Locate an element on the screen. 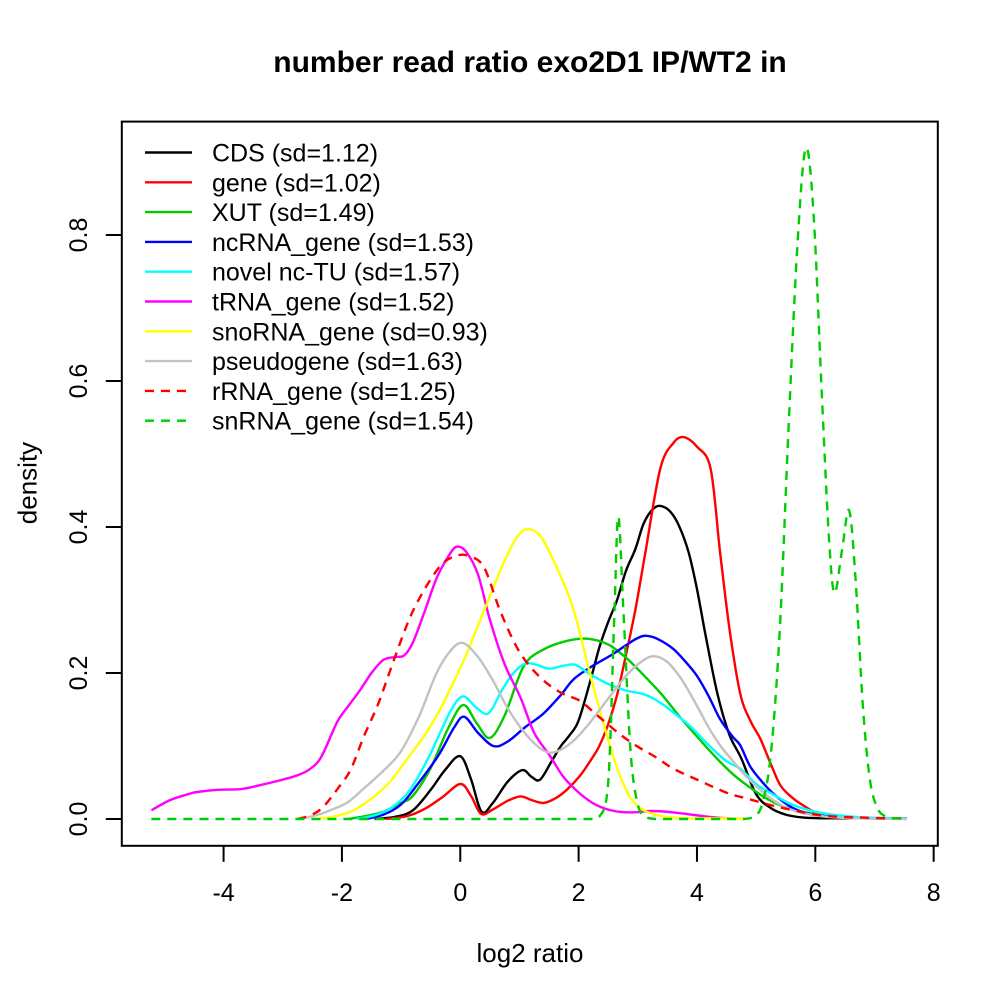 This screenshot has width=1000, height=1000. y-tick-label: 0.2 is located at coordinates (79, 673).